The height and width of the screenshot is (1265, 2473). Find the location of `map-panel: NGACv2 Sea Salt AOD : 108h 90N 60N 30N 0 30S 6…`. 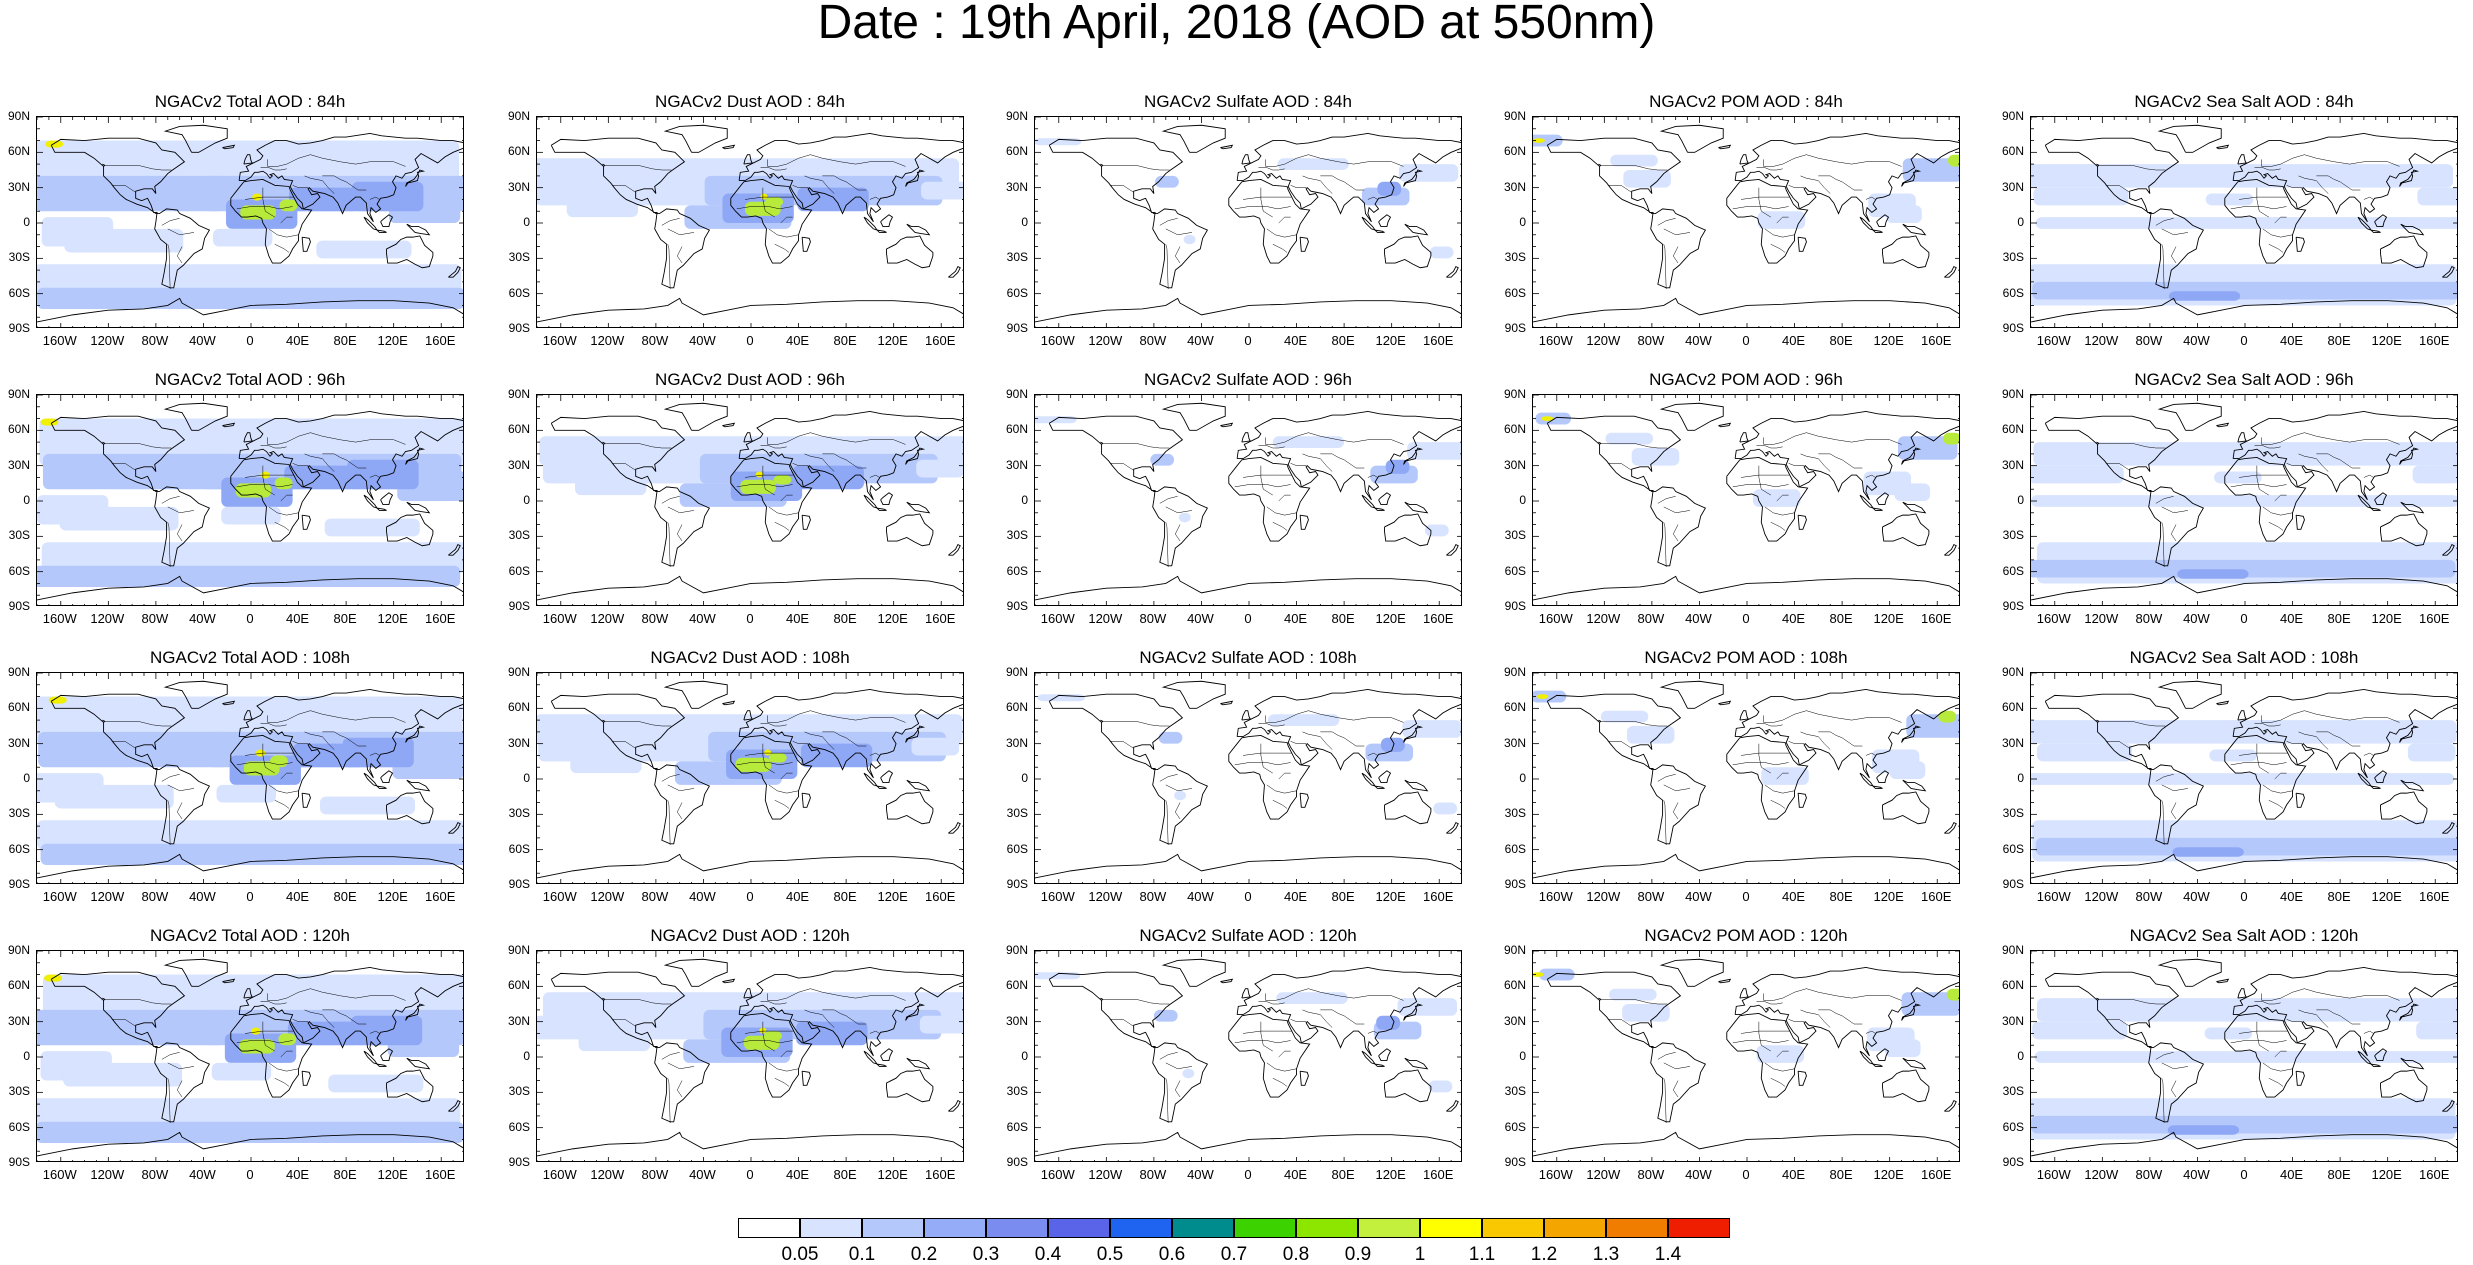

map-panel: NGACv2 Sea Salt AOD : 108h 90N 60N 30N 0 30S 6… is located at coordinates (2233, 780).